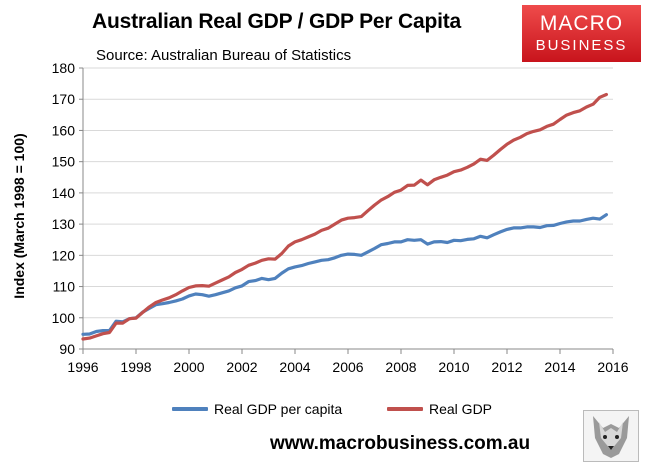 The image size is (650, 467). Describe the element at coordinates (276, 21) in the screenshot. I see `chart-title: Australian Real GDP / GDP Per Capita` at that location.